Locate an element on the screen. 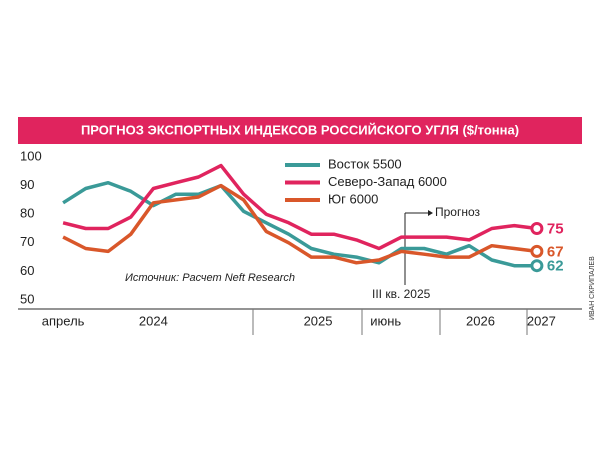 The height and width of the screenshot is (449, 600). legend-label: Северо-Запад 6000 is located at coordinates (387, 181).